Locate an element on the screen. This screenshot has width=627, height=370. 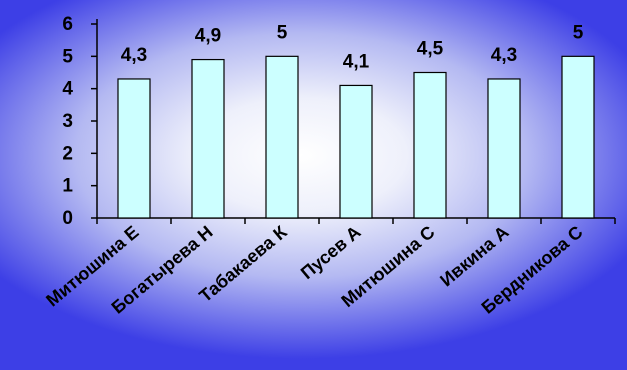
data-label: 4,5 is located at coordinates (430, 49).